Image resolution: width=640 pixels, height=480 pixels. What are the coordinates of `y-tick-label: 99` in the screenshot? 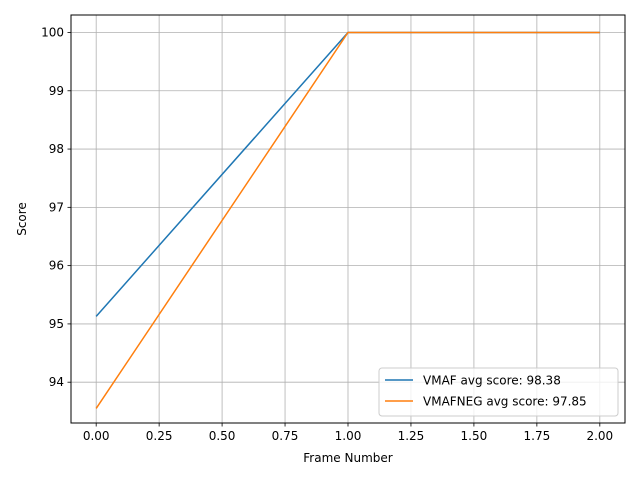 It's located at (56, 91).